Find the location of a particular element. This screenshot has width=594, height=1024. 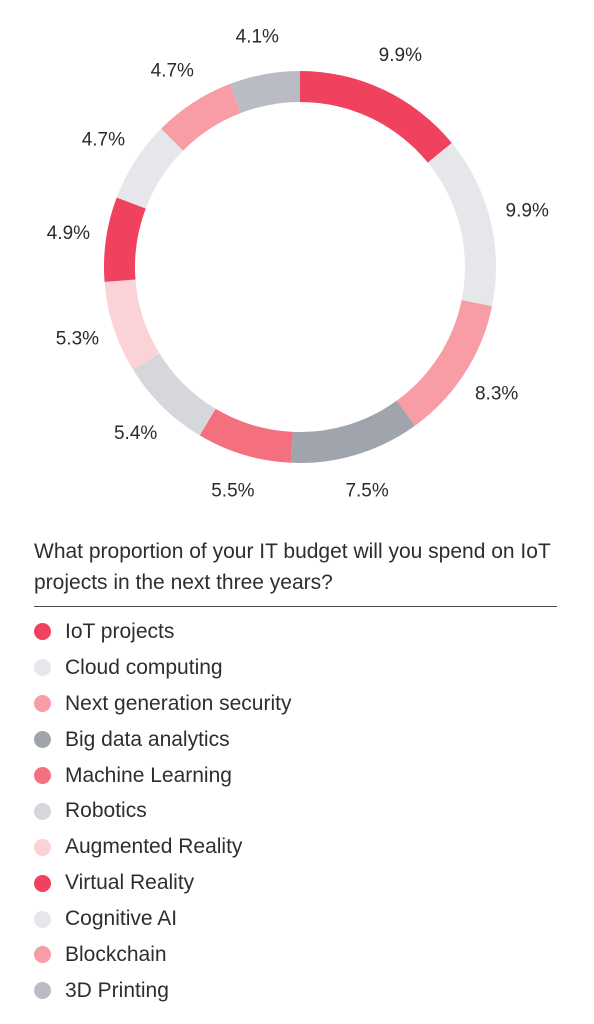

data-label-robotics: 5.4% is located at coordinates (135, 433).